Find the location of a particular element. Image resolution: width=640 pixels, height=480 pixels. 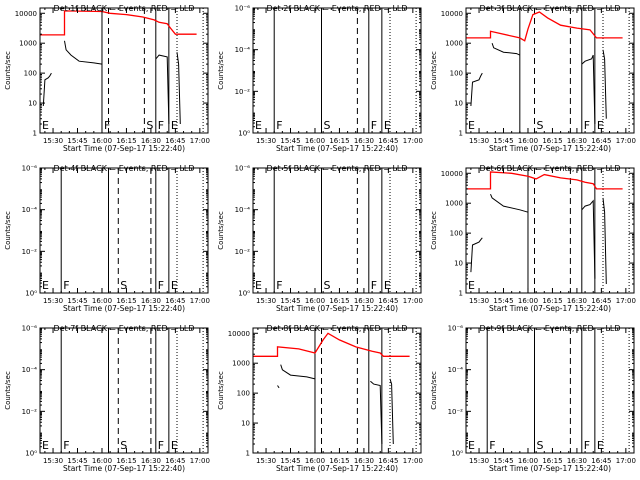

y-tick-label: 10⁻⁶ is located at coordinates (30, 329).